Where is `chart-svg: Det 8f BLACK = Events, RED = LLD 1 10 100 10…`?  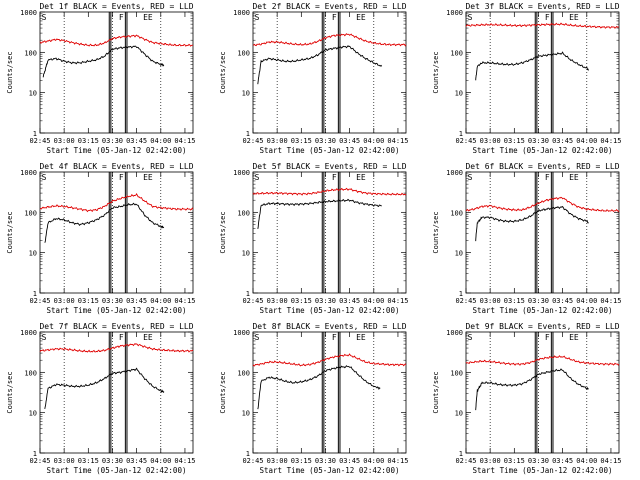
chart-svg: Det 8f BLACK = Events, RED = LLD 1 10 100 10… is located at coordinates (313, 398).